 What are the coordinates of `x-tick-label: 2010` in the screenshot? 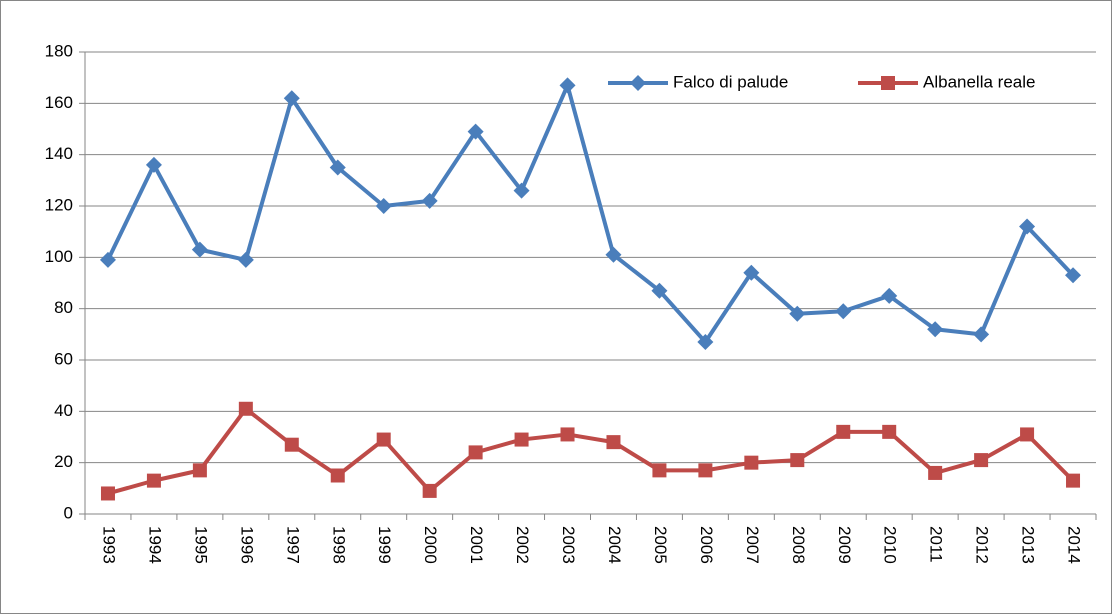 It's located at (890, 545).